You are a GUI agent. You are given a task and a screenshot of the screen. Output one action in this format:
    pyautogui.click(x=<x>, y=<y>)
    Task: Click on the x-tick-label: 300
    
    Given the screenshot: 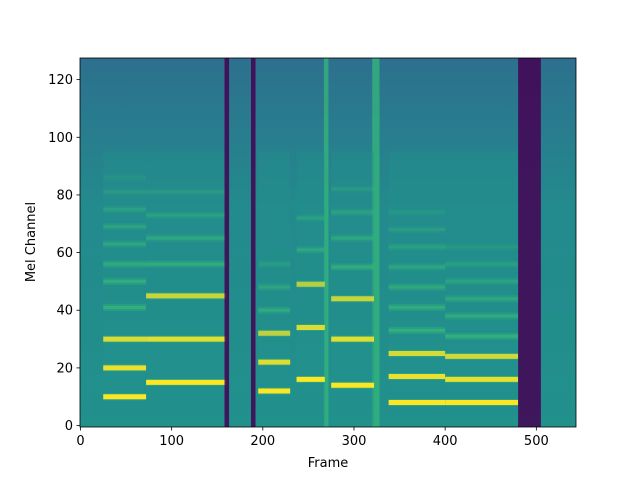 What is the action you would take?
    pyautogui.click(x=354, y=441)
    